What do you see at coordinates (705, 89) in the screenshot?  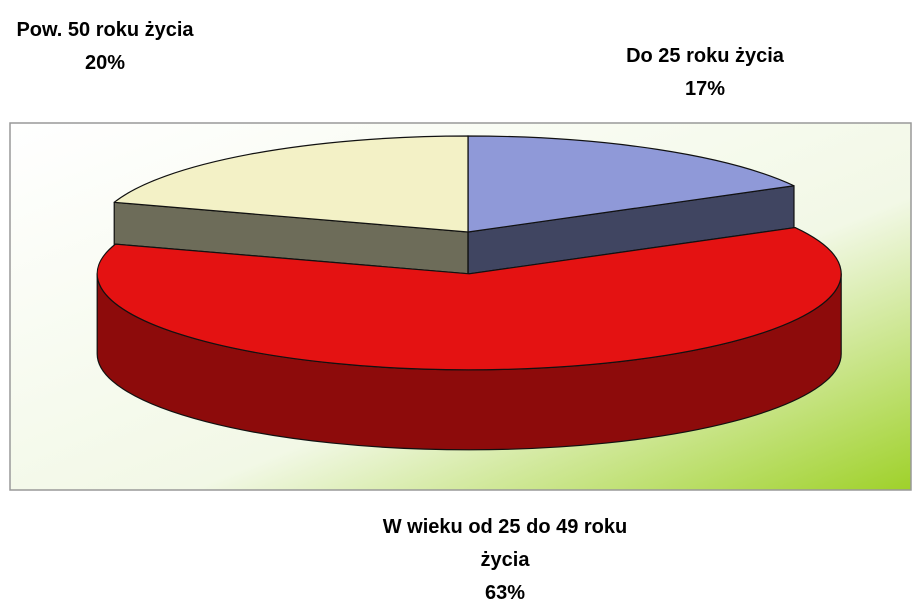 I see `value-label: 17%` at bounding box center [705, 89].